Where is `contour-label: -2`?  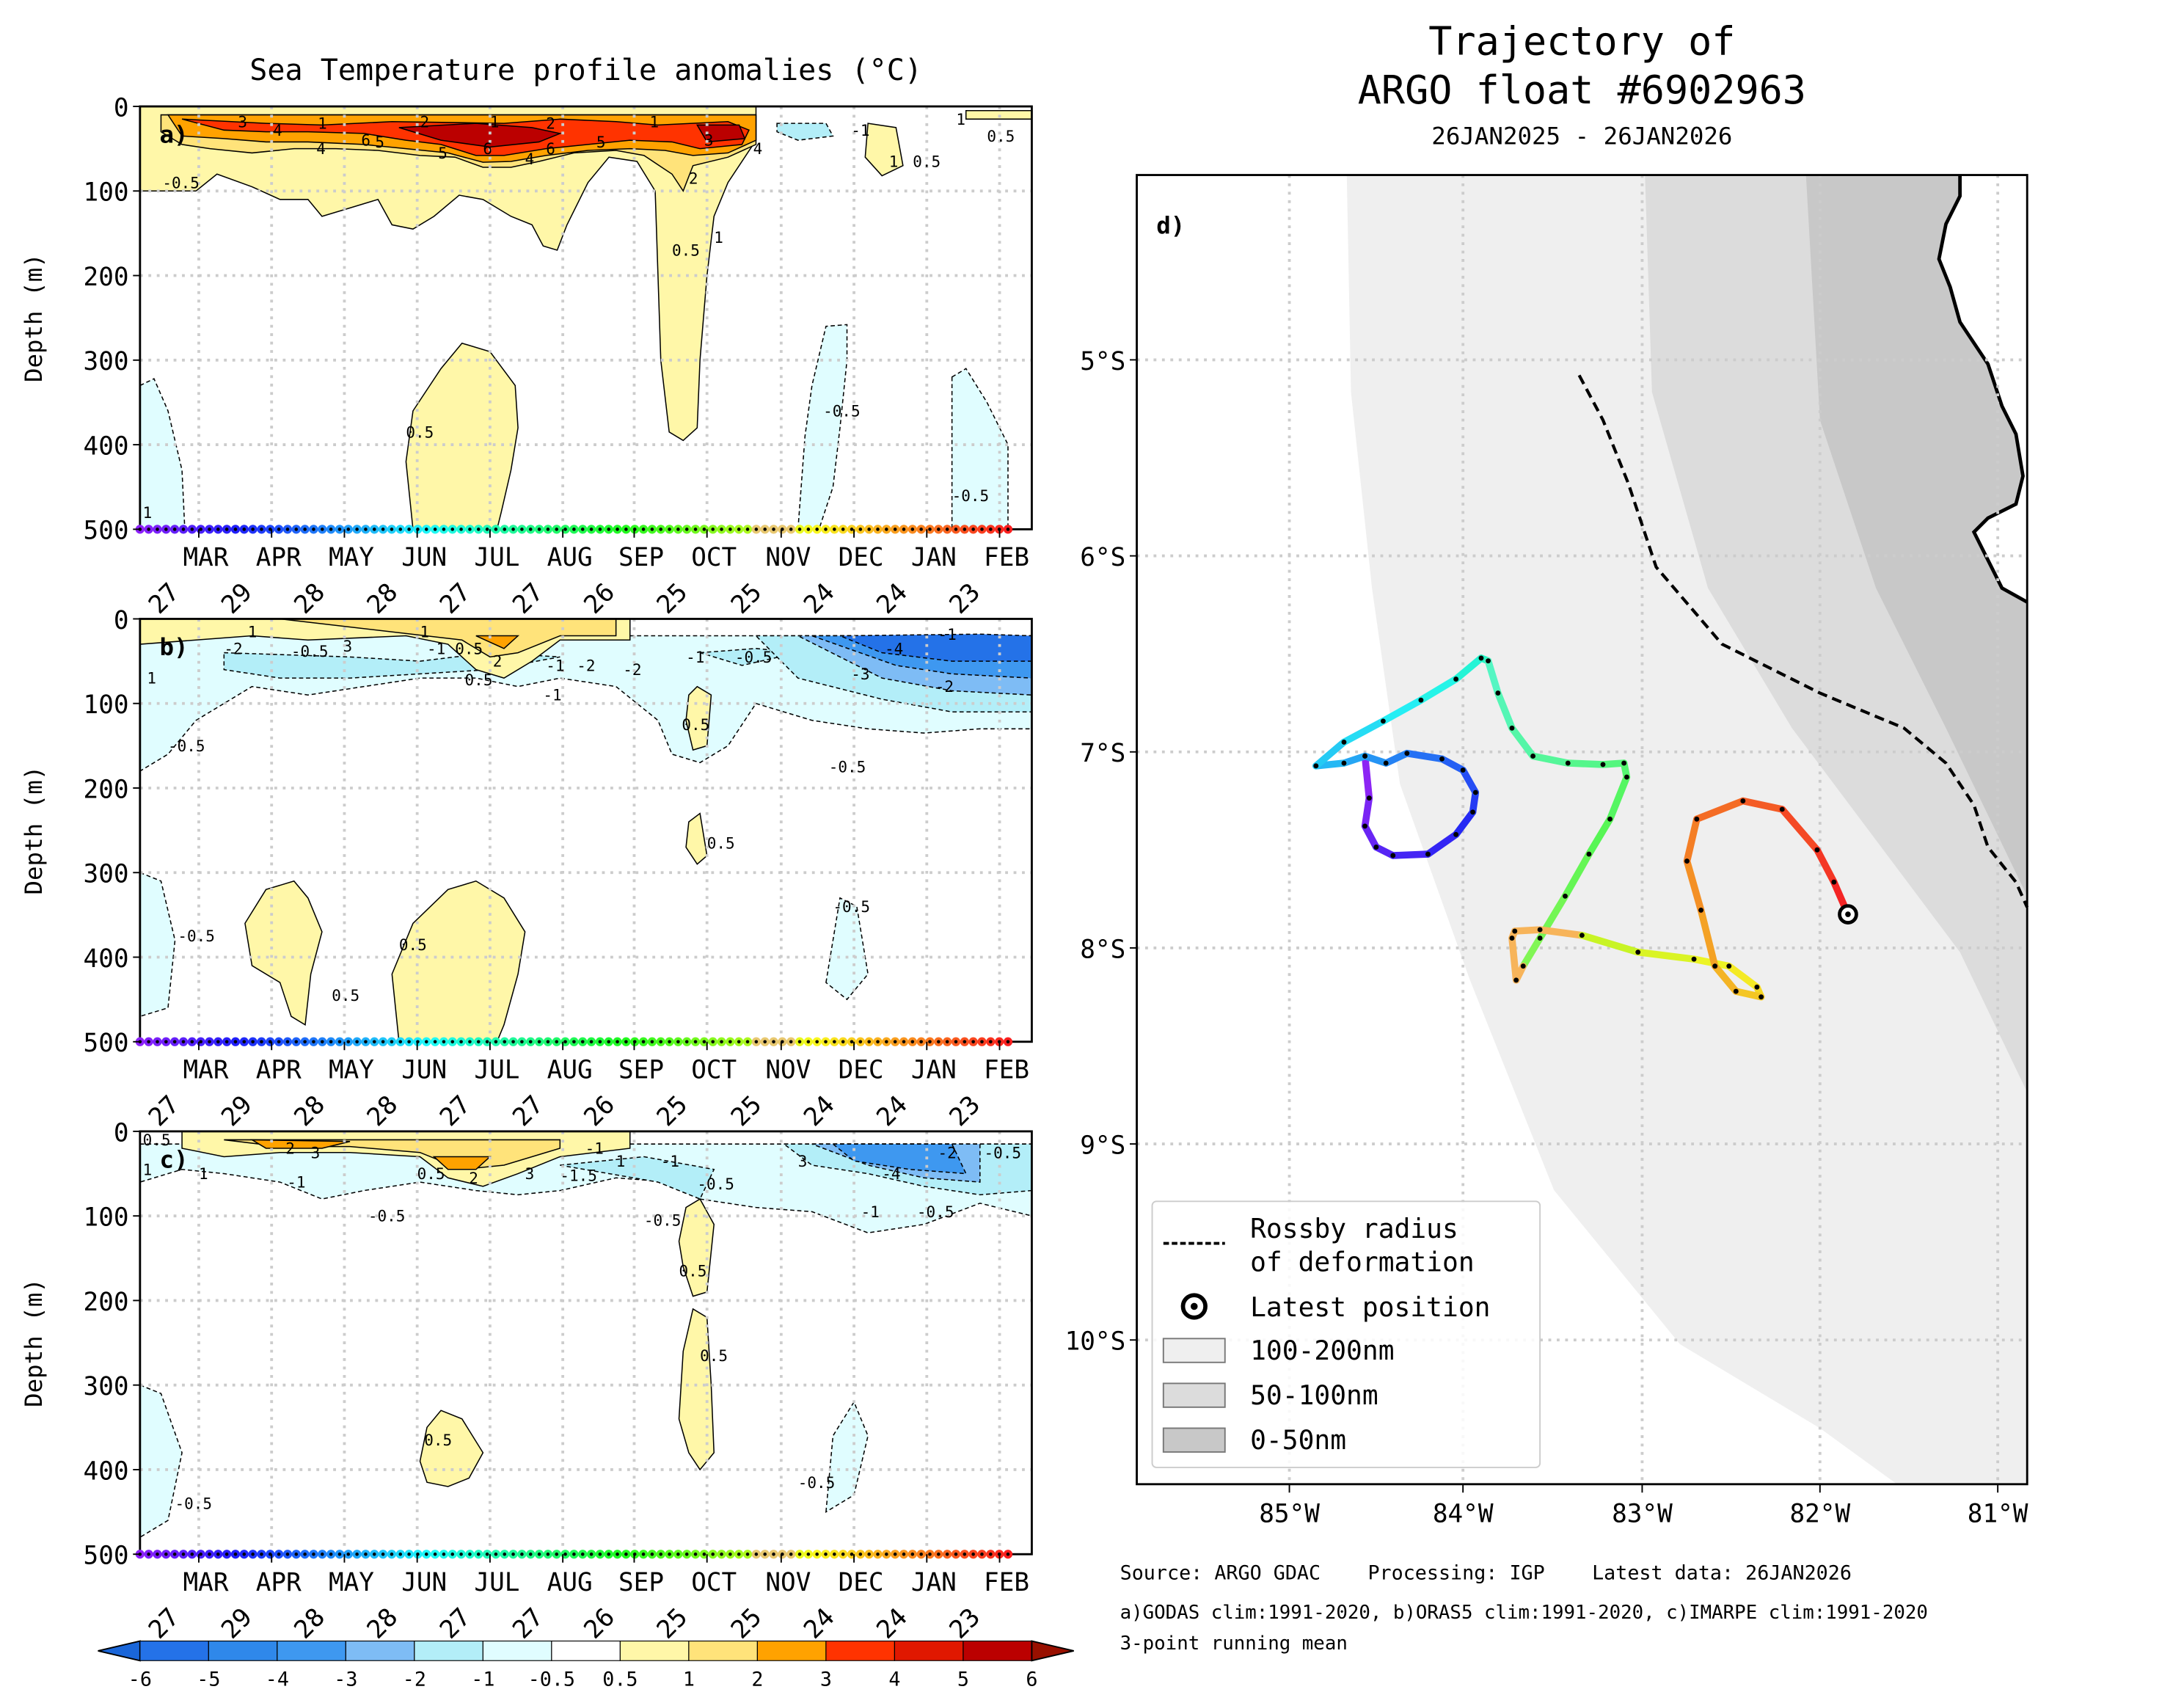
contour-label: -2 is located at coordinates (947, 1153).